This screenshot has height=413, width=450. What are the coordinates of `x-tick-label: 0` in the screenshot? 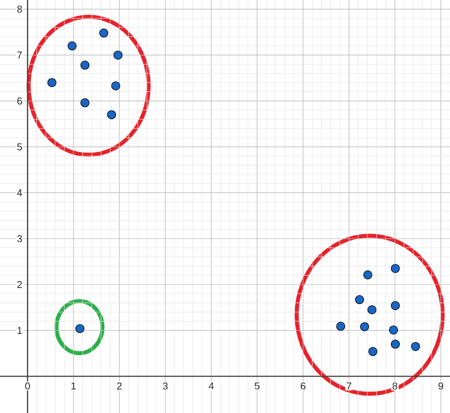 It's located at (27, 386).